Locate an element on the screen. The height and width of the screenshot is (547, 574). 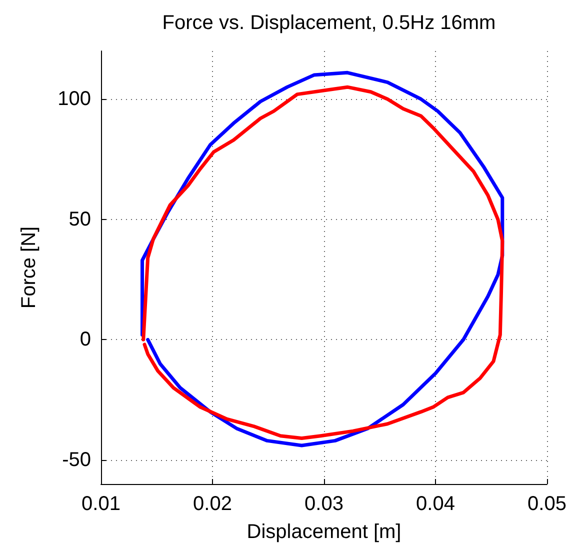
y-tick-label: 50 is located at coordinates (79, 219).